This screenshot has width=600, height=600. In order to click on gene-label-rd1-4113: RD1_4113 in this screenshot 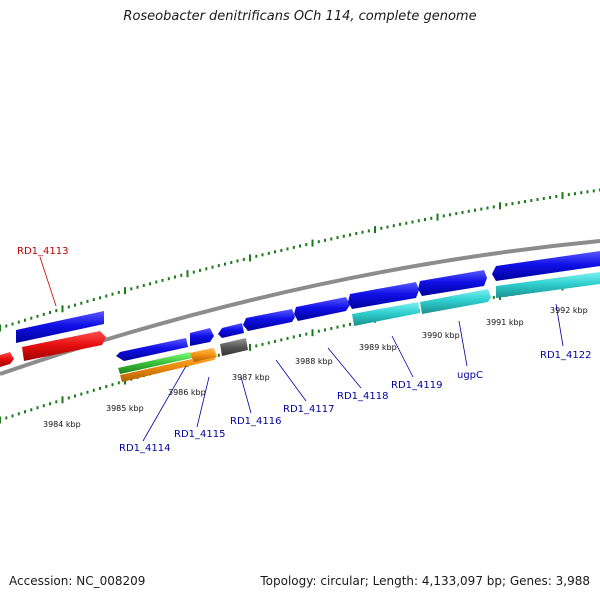, I will do `click(42, 251)`.